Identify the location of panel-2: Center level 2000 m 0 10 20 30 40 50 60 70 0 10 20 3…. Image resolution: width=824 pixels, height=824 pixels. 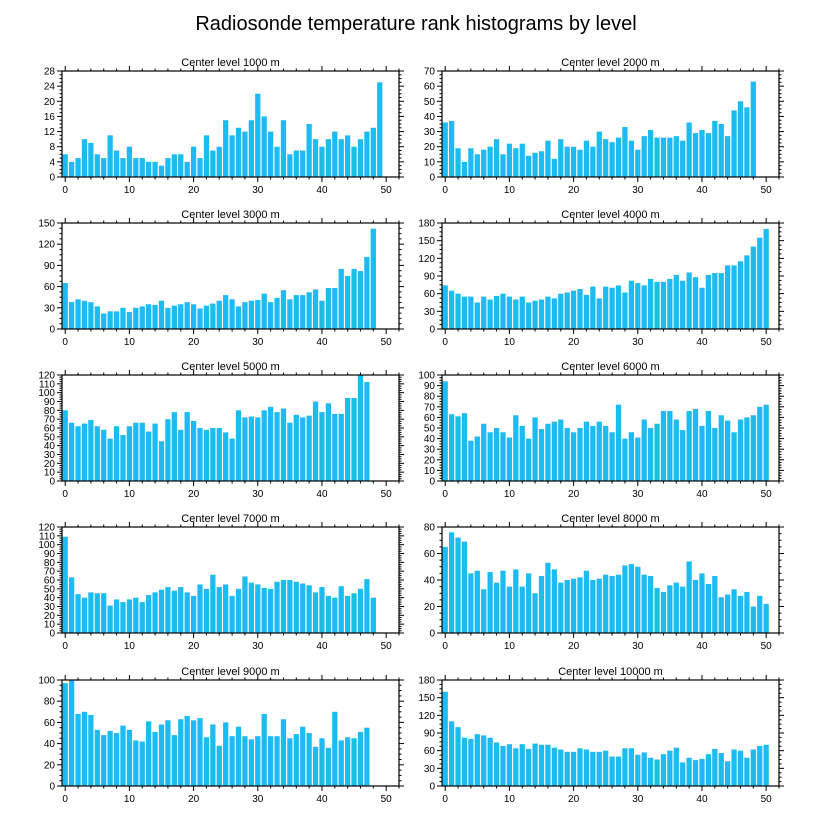
(604, 126).